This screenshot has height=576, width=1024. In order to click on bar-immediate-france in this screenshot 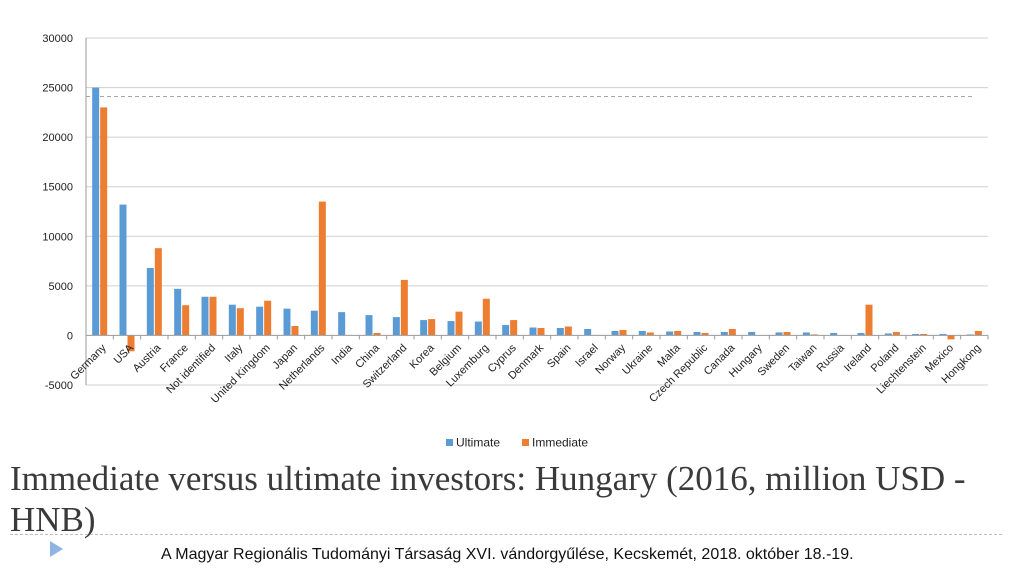, I will do `click(186, 320)`.